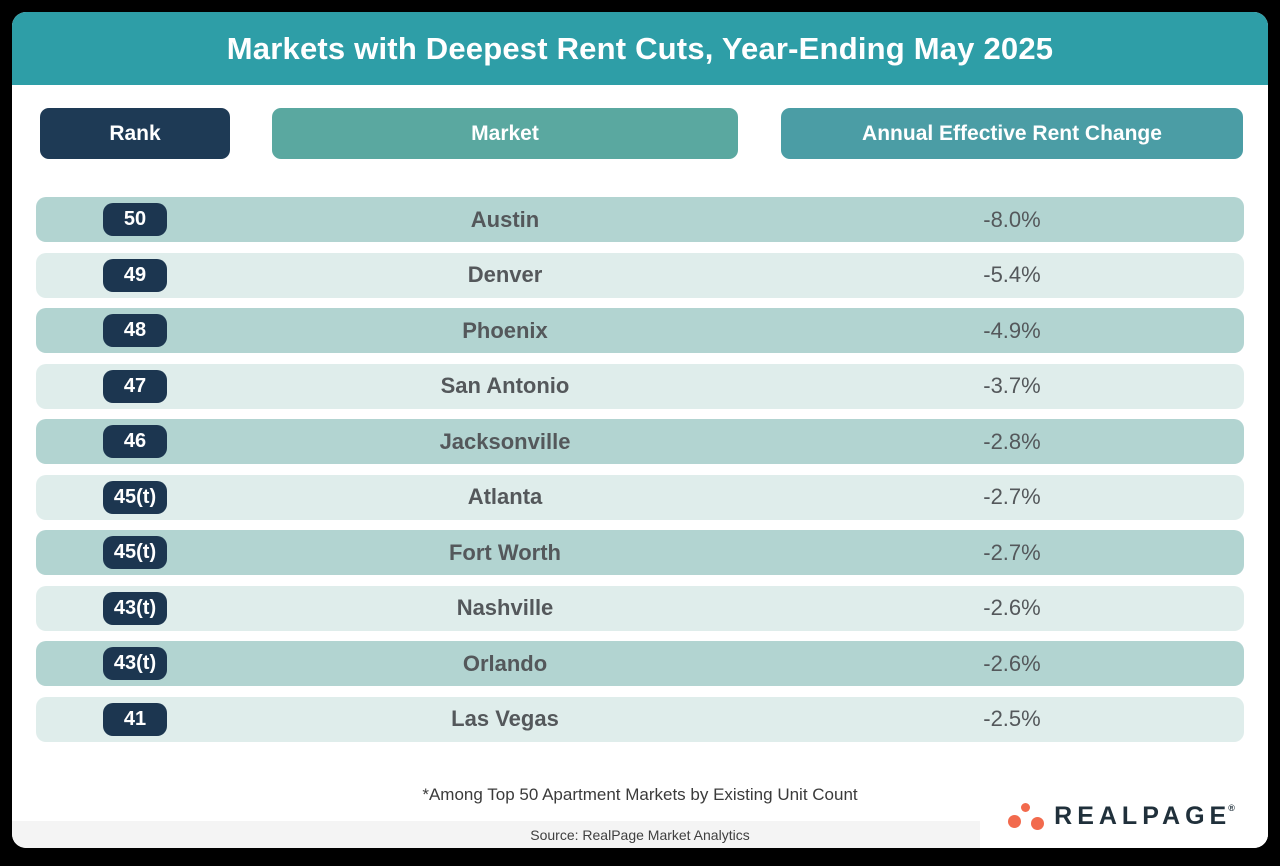 The image size is (1280, 866). I want to click on market-cell: Orlando, so click(505, 663).